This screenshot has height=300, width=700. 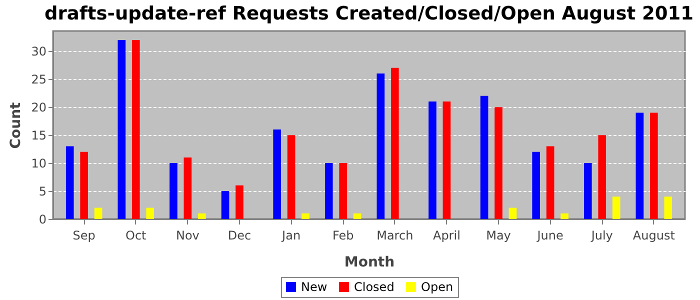 I want to click on x-tick-label: Jan, so click(x=291, y=235).